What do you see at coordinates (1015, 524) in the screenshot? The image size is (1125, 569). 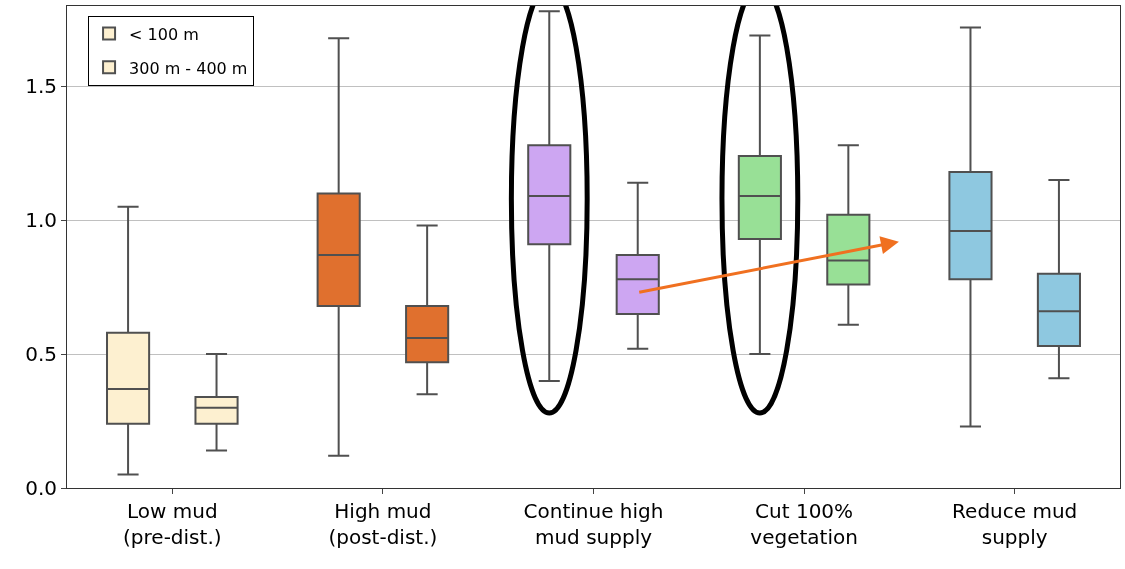 I see `x-tick-label: Reduce mud supply` at bounding box center [1015, 524].